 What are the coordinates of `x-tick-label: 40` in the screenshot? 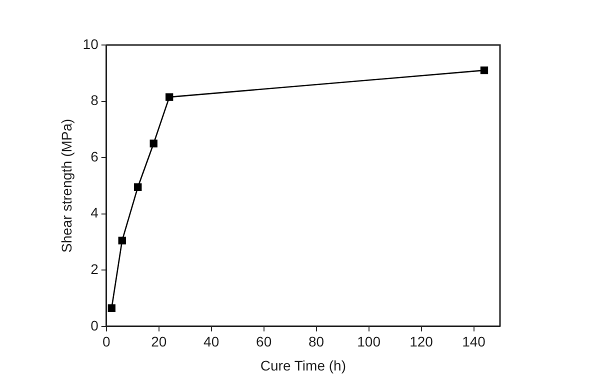 It's located at (212, 342).